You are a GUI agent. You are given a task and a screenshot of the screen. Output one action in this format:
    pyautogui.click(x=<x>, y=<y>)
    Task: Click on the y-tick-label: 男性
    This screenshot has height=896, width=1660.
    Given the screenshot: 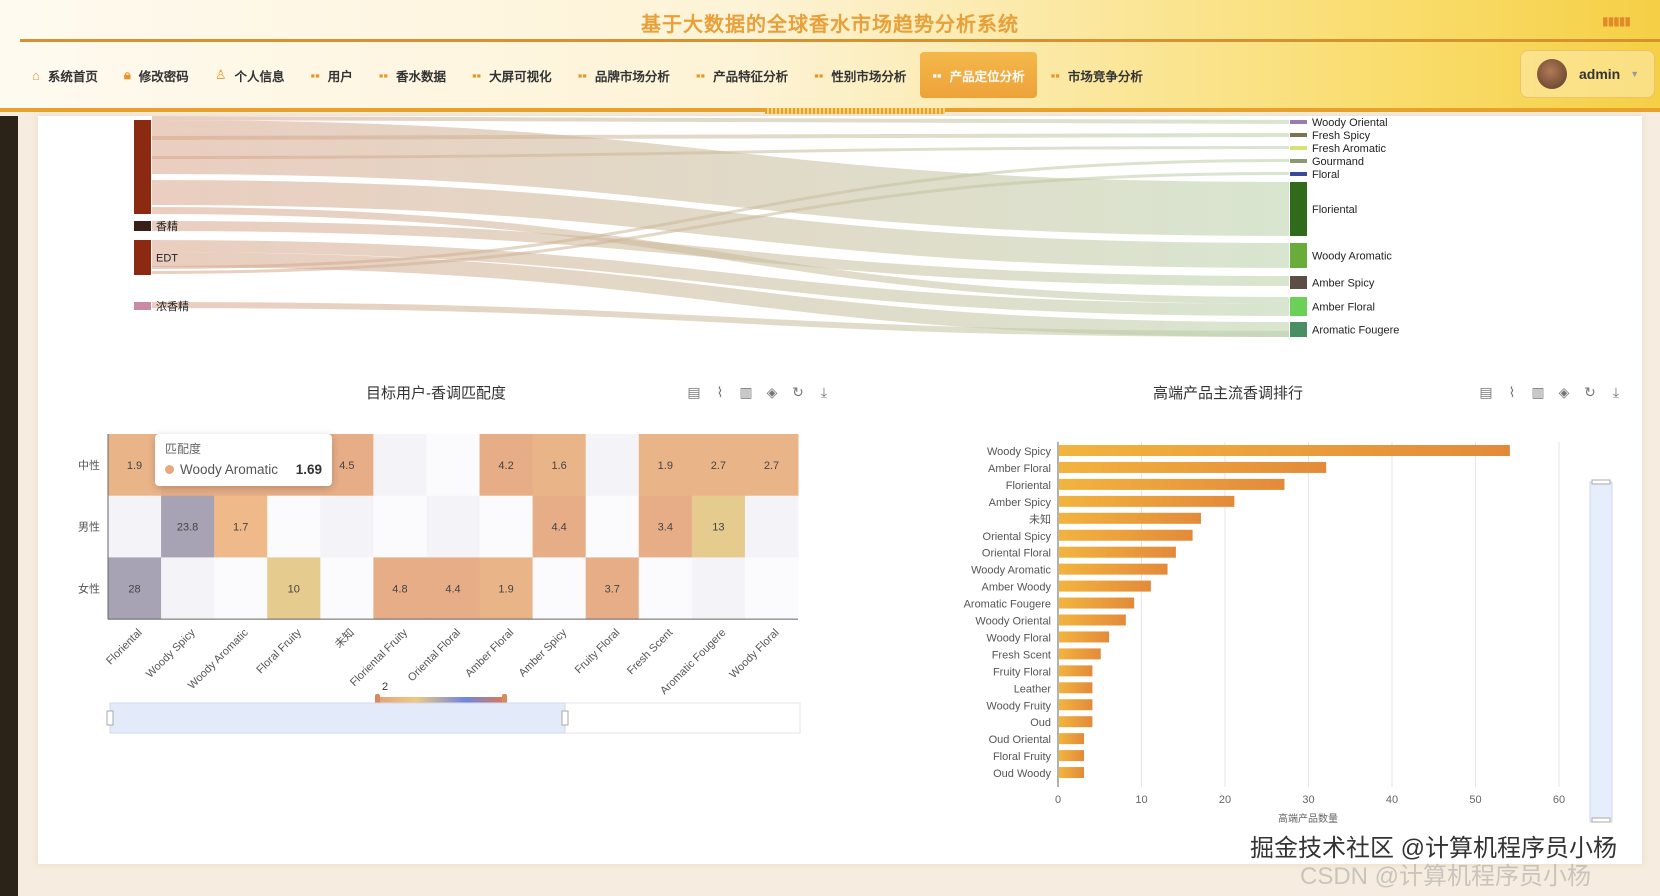 What is the action you would take?
    pyautogui.click(x=89, y=527)
    